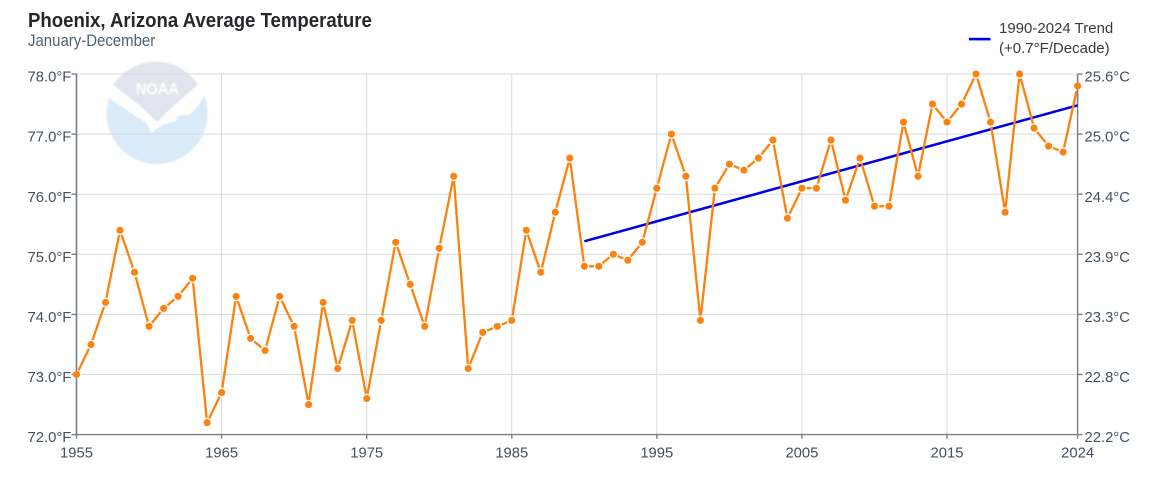 The width and height of the screenshot is (1159, 477). Describe the element at coordinates (157, 88) in the screenshot. I see `svg-text: NOAA` at that location.